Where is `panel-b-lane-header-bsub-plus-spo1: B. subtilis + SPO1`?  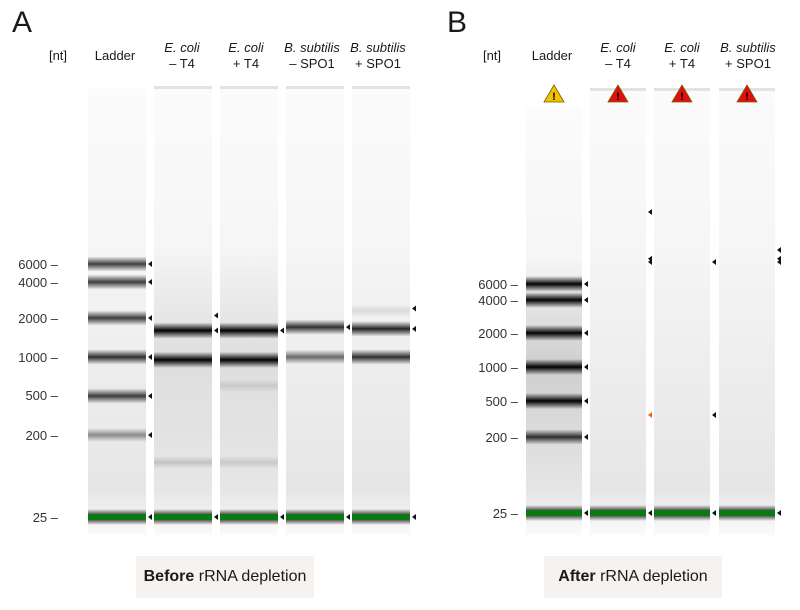 panel-b-lane-header-bsub-plus-spo1: B. subtilis + SPO1 is located at coordinates (748, 56).